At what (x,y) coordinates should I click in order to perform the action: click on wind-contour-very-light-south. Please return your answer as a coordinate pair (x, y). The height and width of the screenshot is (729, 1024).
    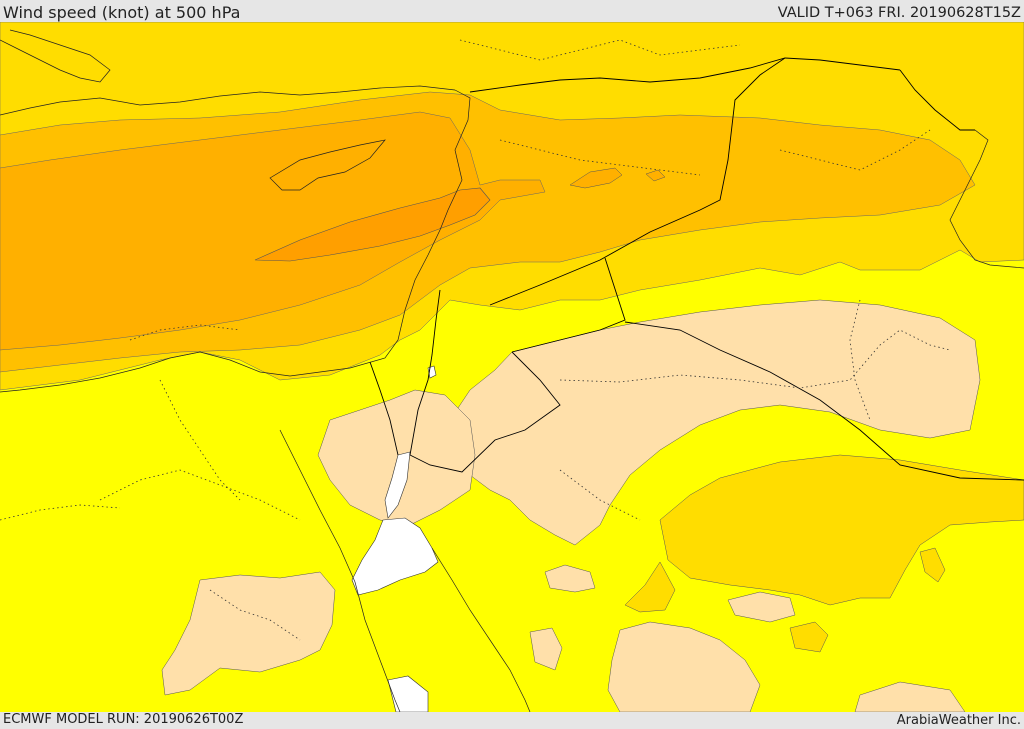
    Looking at the image, I should click on (684, 666).